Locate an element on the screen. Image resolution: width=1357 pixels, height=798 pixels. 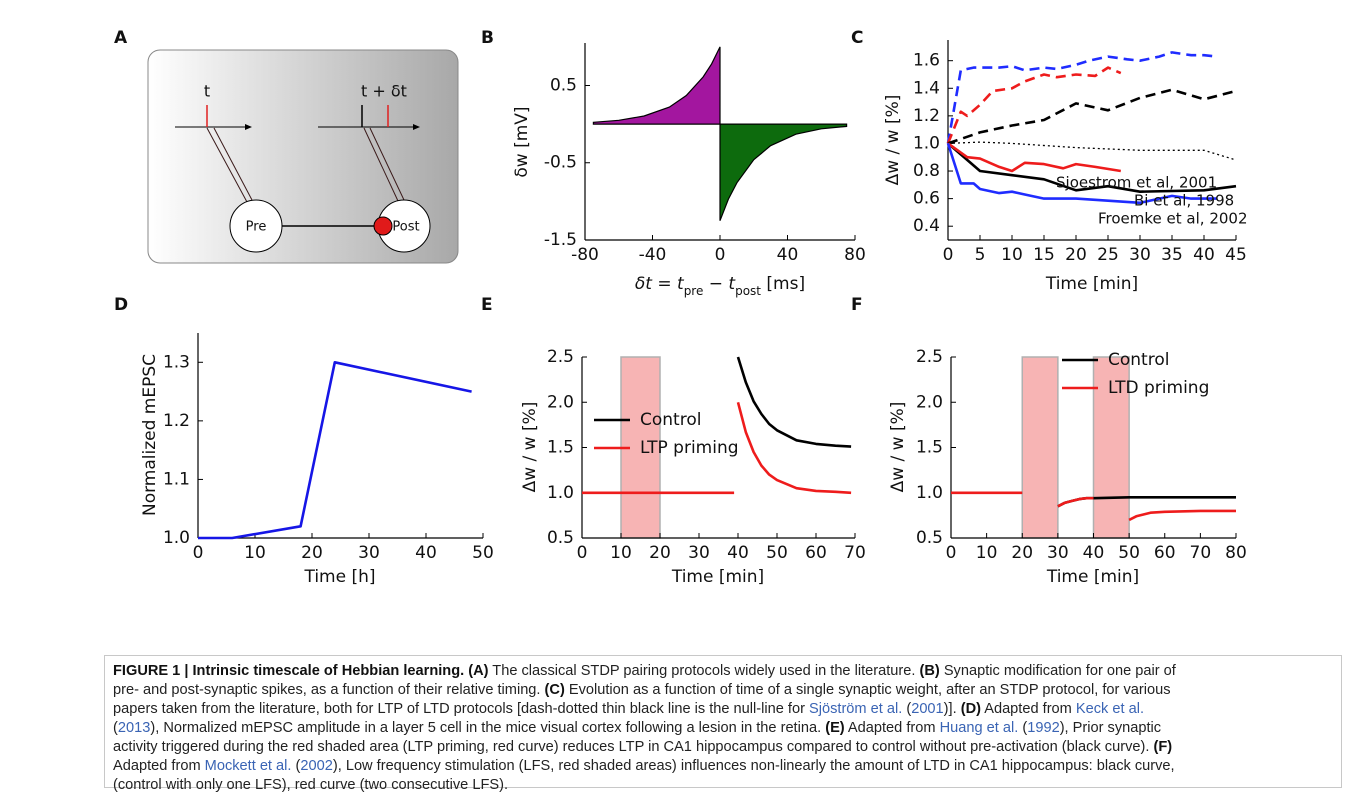
caption-text: (B) is located at coordinates (929, 671).